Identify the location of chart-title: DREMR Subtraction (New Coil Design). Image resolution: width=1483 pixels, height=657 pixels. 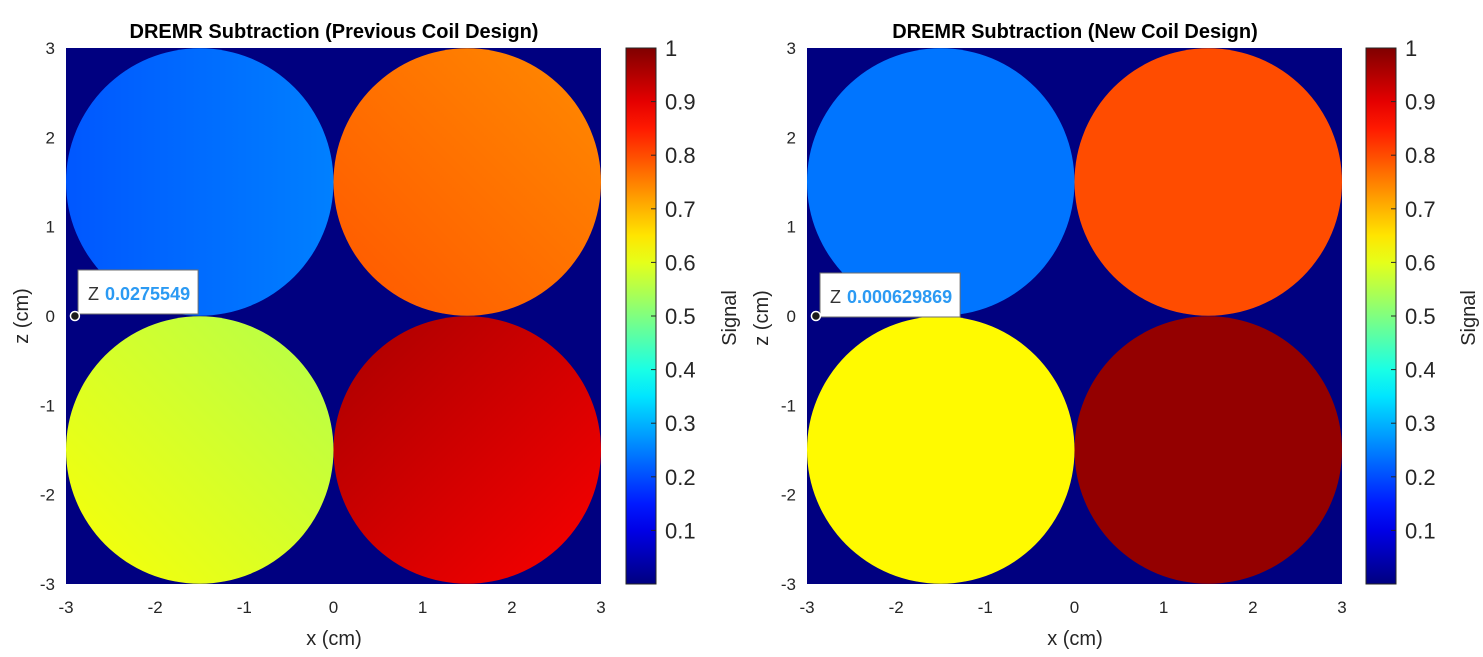
(1075, 32).